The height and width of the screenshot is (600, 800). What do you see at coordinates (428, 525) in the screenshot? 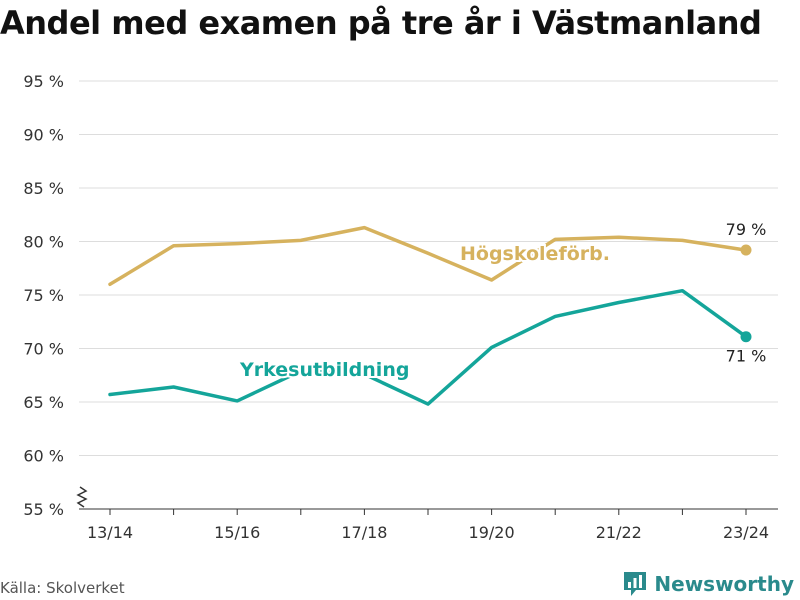
I see `x-axis: 13/14 15/16 17/18 19/20 21/22 23/24` at bounding box center [428, 525].